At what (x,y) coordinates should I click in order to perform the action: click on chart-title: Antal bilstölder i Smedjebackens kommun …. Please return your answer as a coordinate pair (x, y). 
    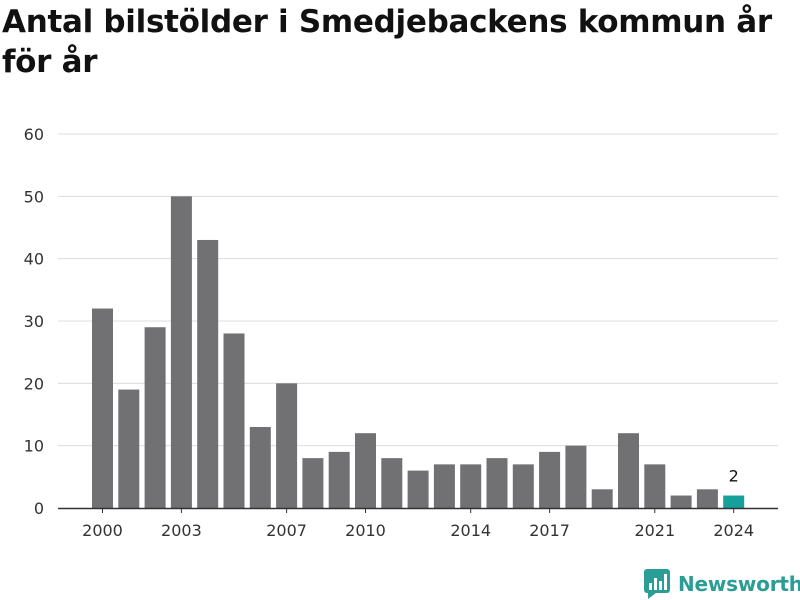
    Looking at the image, I should click on (387, 42).